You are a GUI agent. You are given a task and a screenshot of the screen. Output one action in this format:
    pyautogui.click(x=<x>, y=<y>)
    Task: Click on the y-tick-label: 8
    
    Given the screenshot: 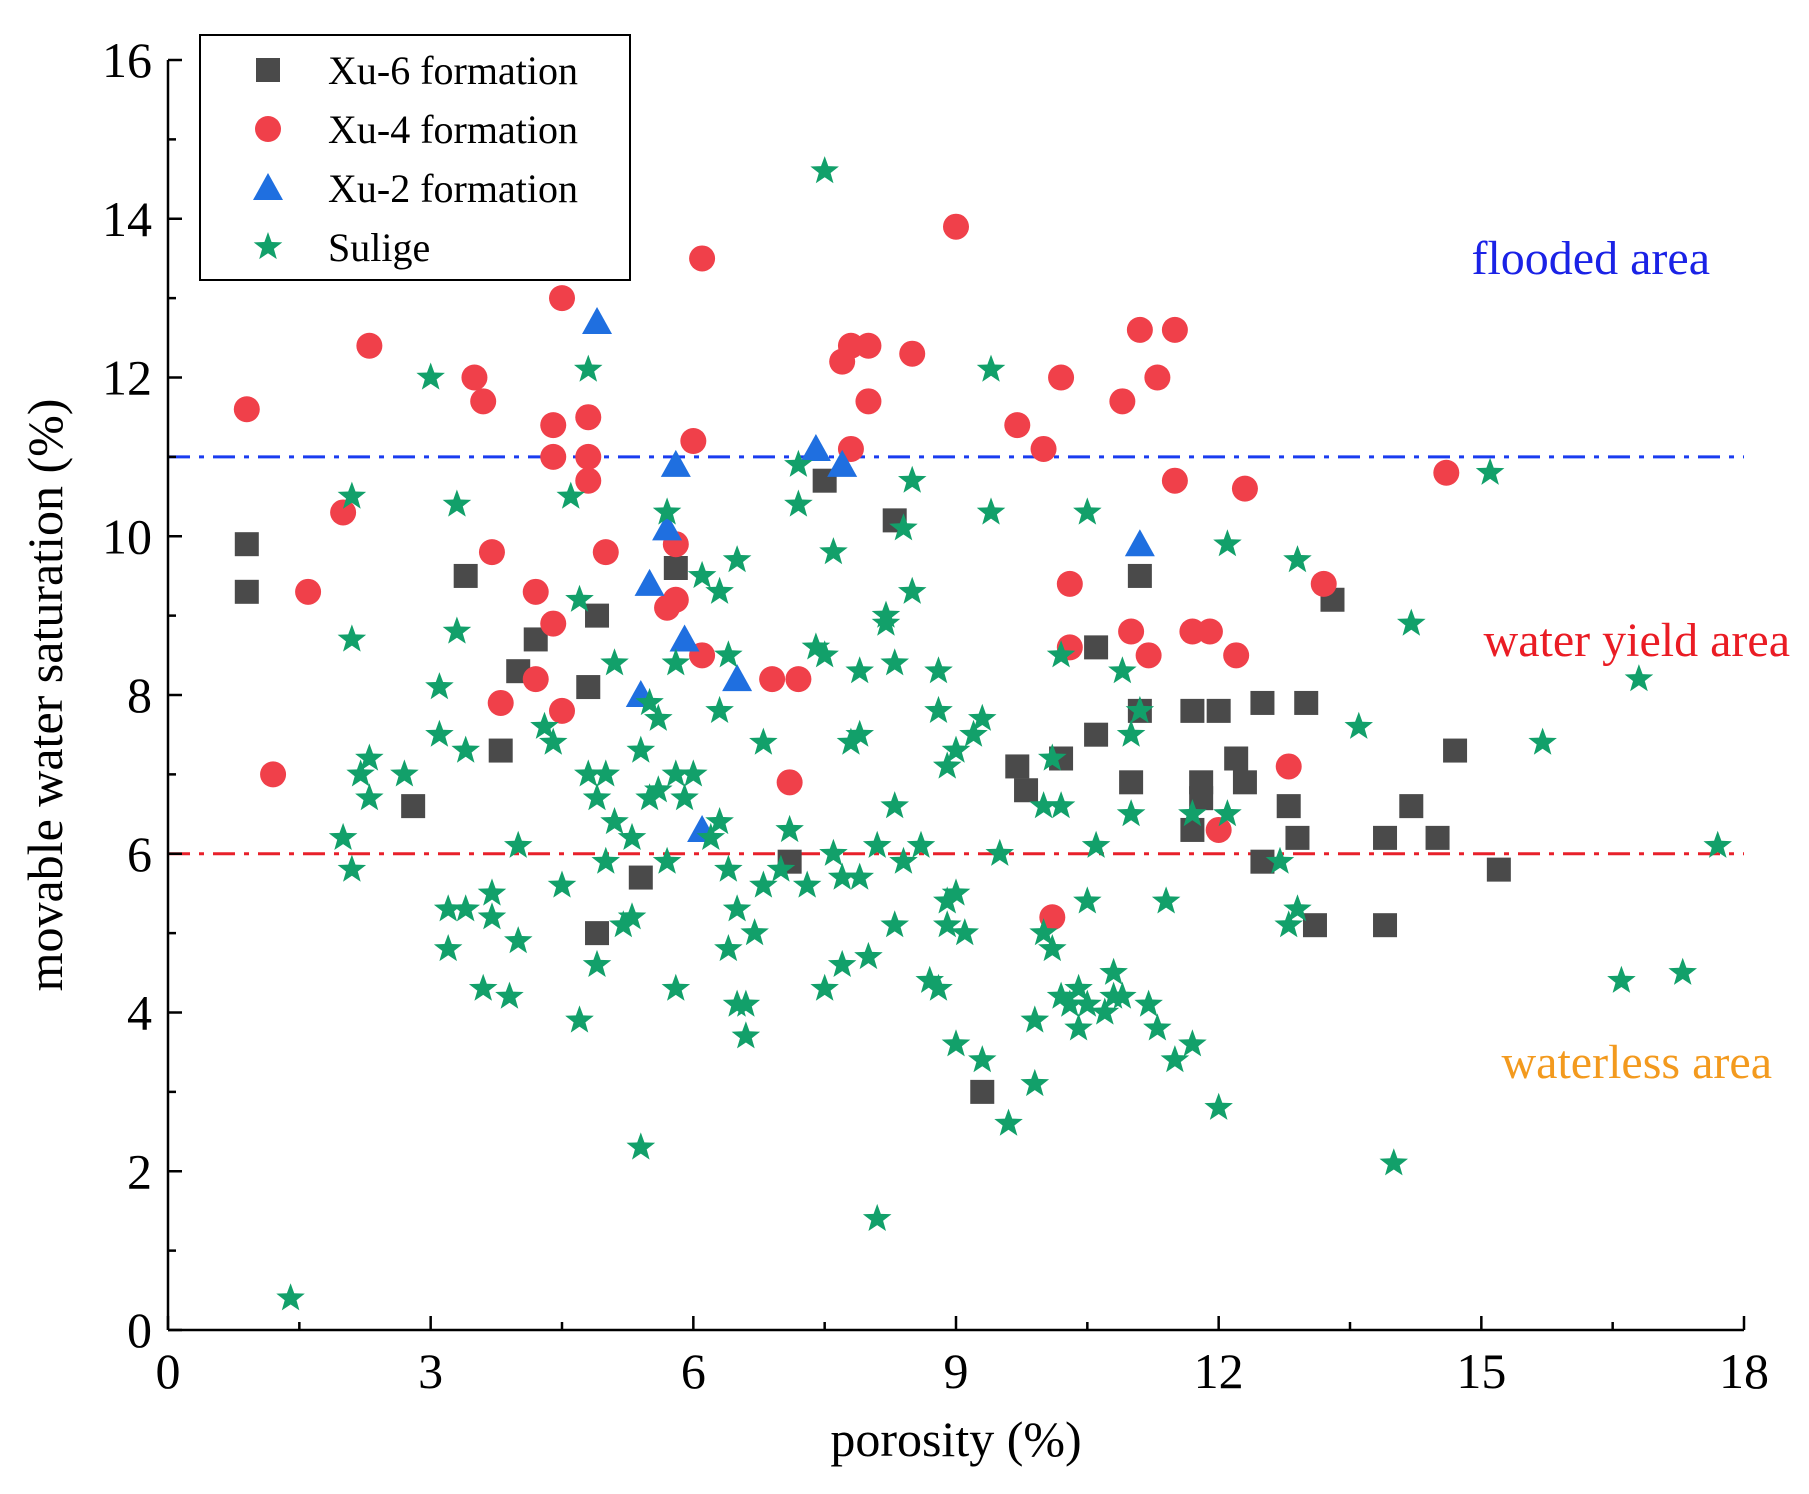 What is the action you would take?
    pyautogui.click(x=139, y=695)
    